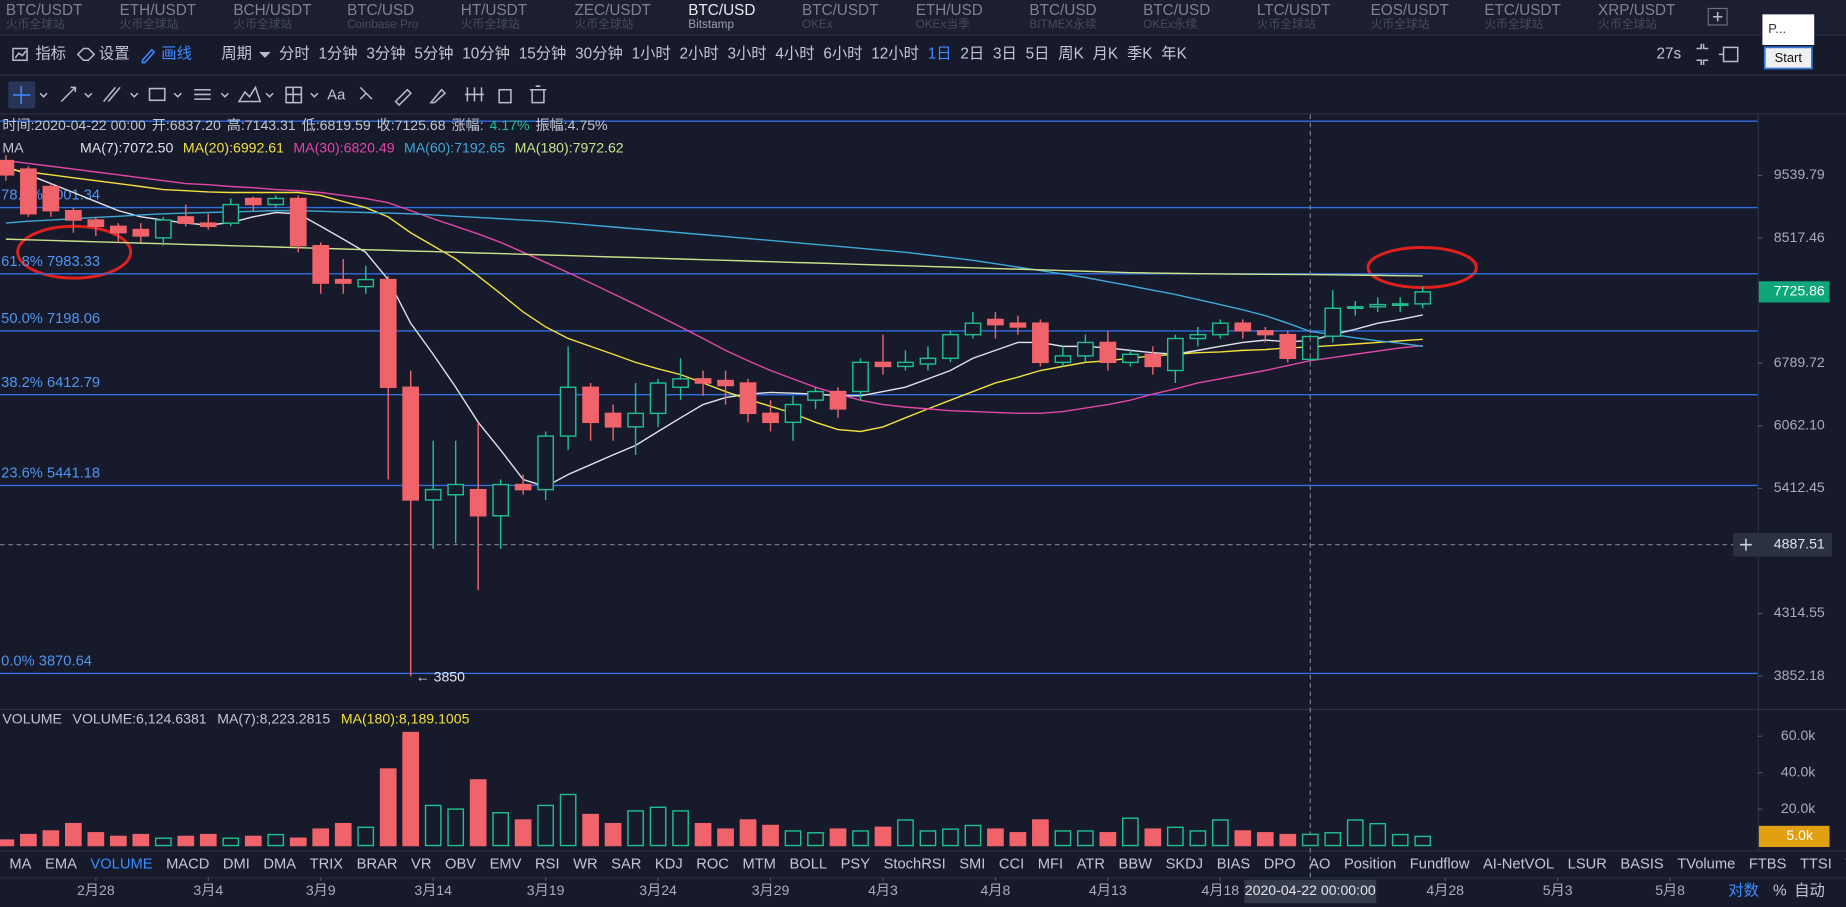  Describe the element at coordinates (1743, 891) in the screenshot. I see `axis-option: 对数` at that location.